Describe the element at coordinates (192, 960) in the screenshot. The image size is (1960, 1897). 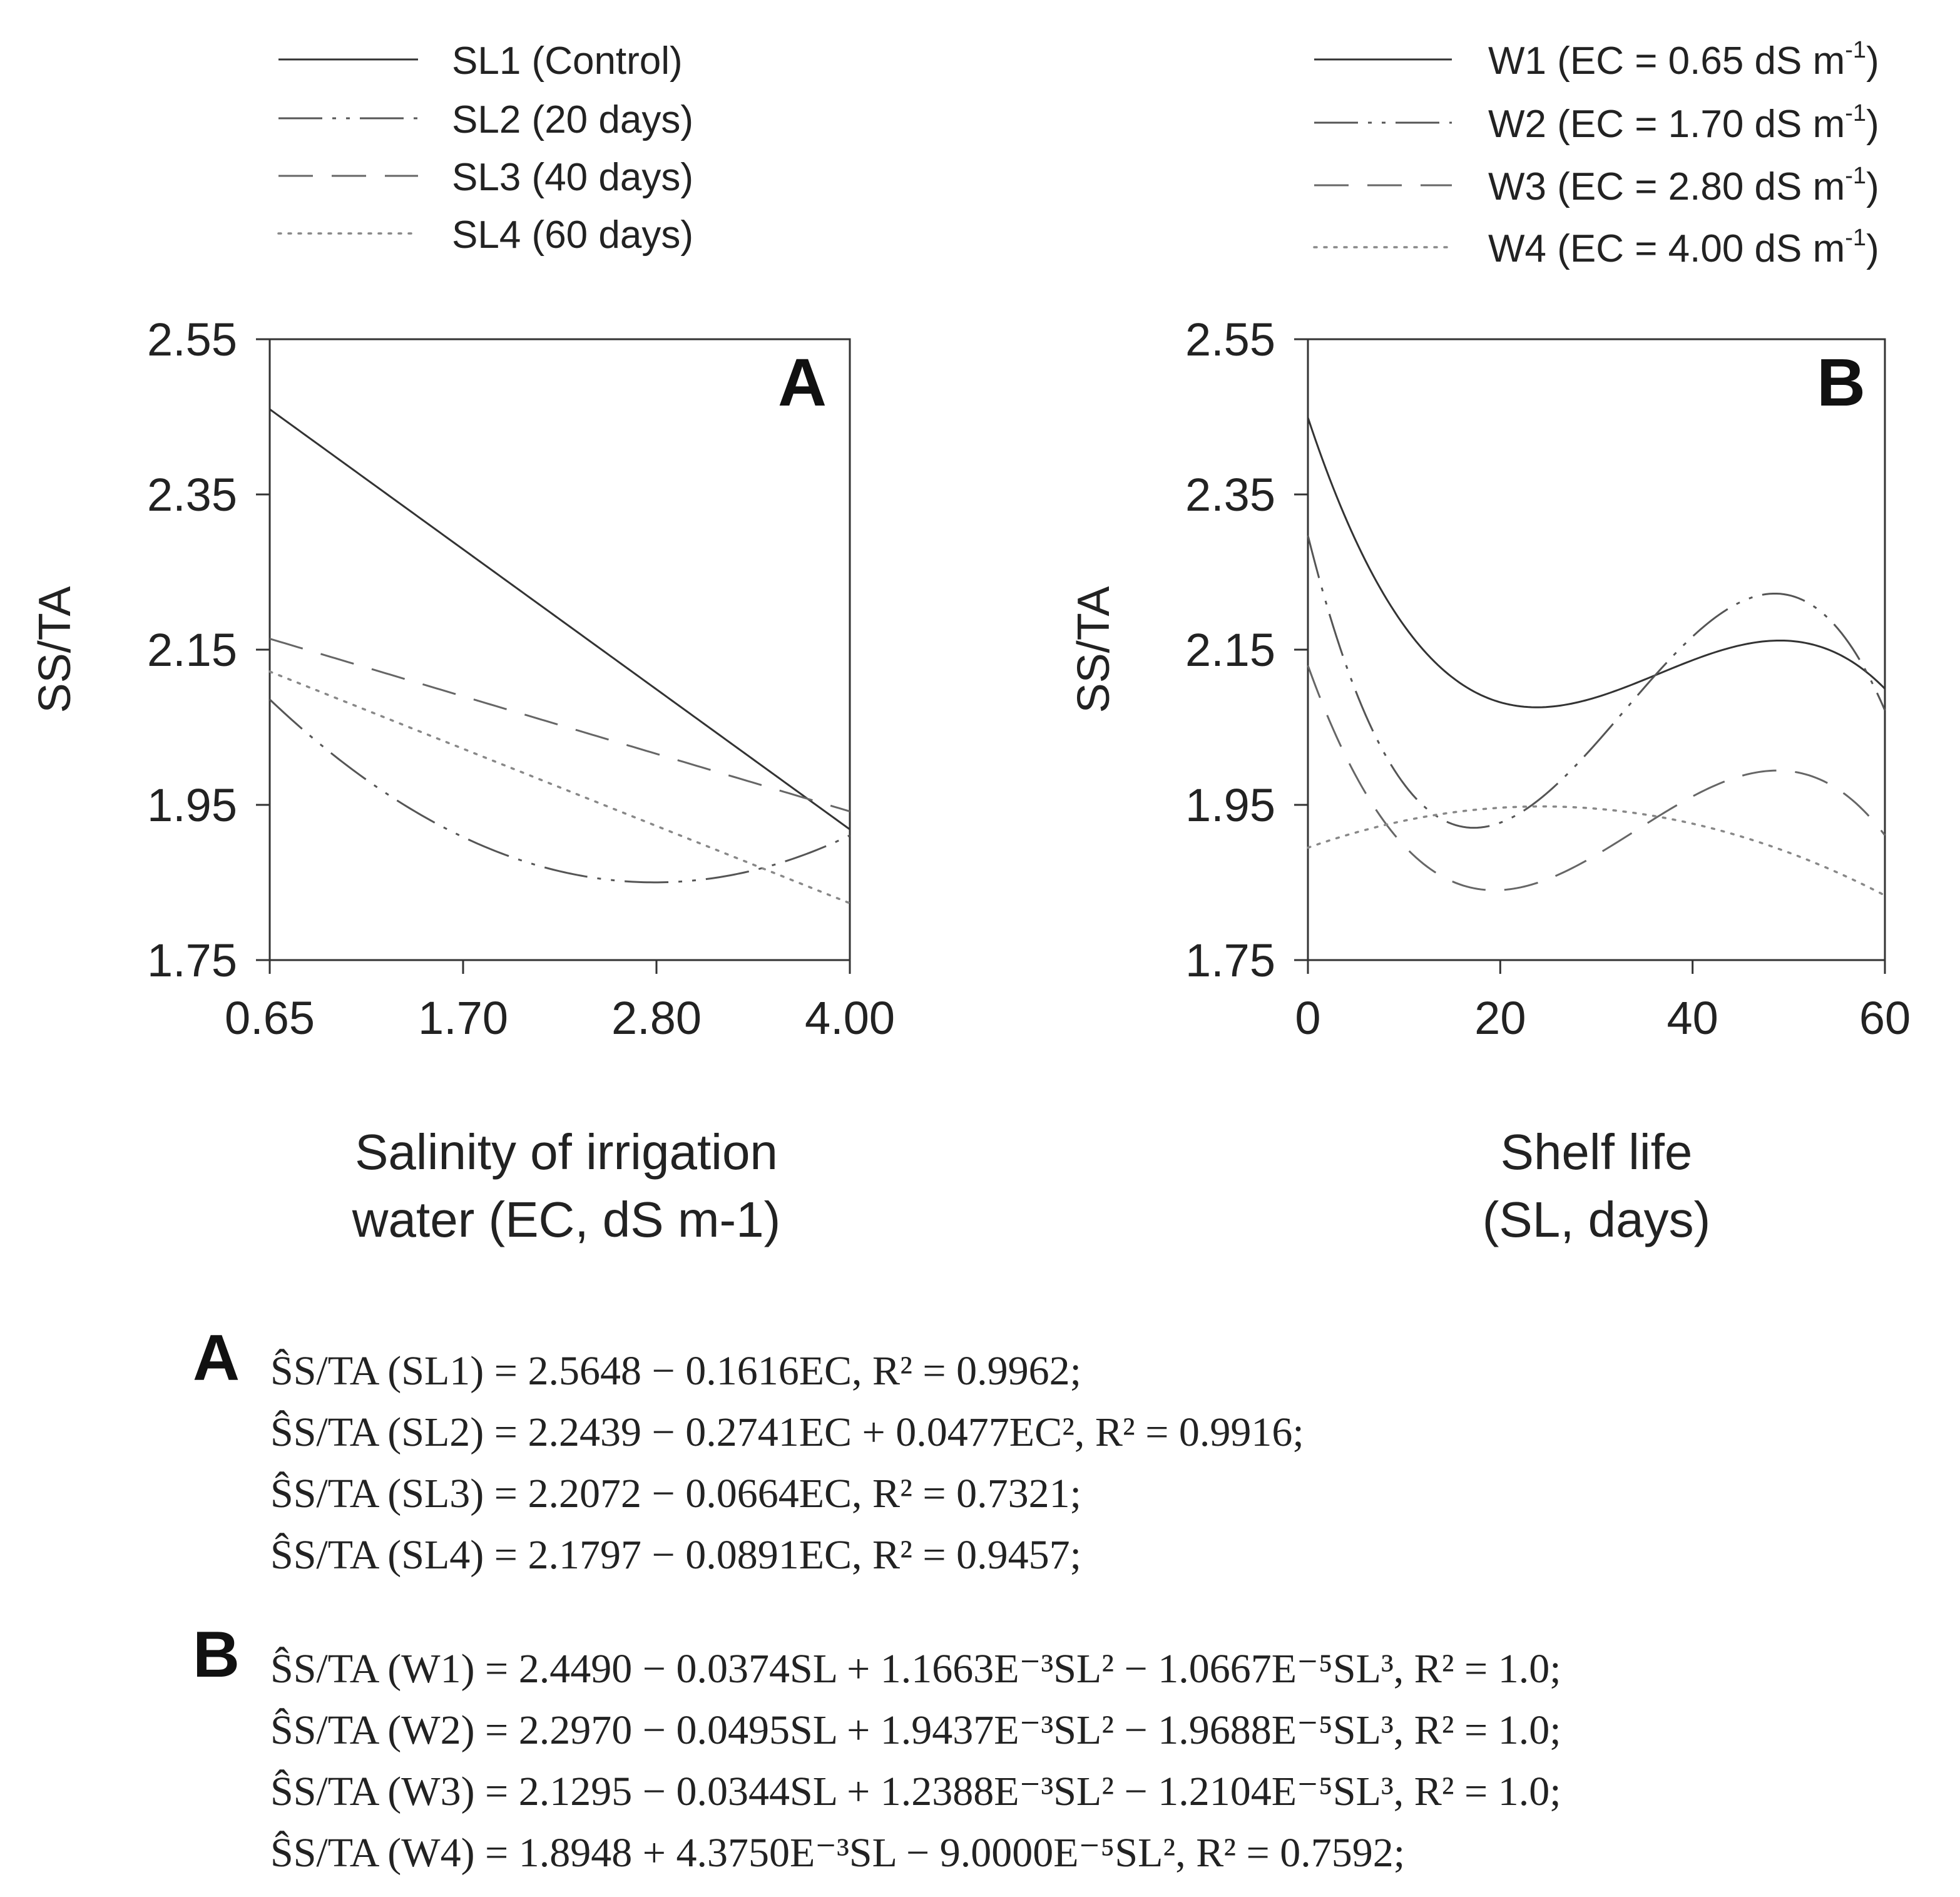
I see `y-tick-label-a-0: 1.75` at that location.